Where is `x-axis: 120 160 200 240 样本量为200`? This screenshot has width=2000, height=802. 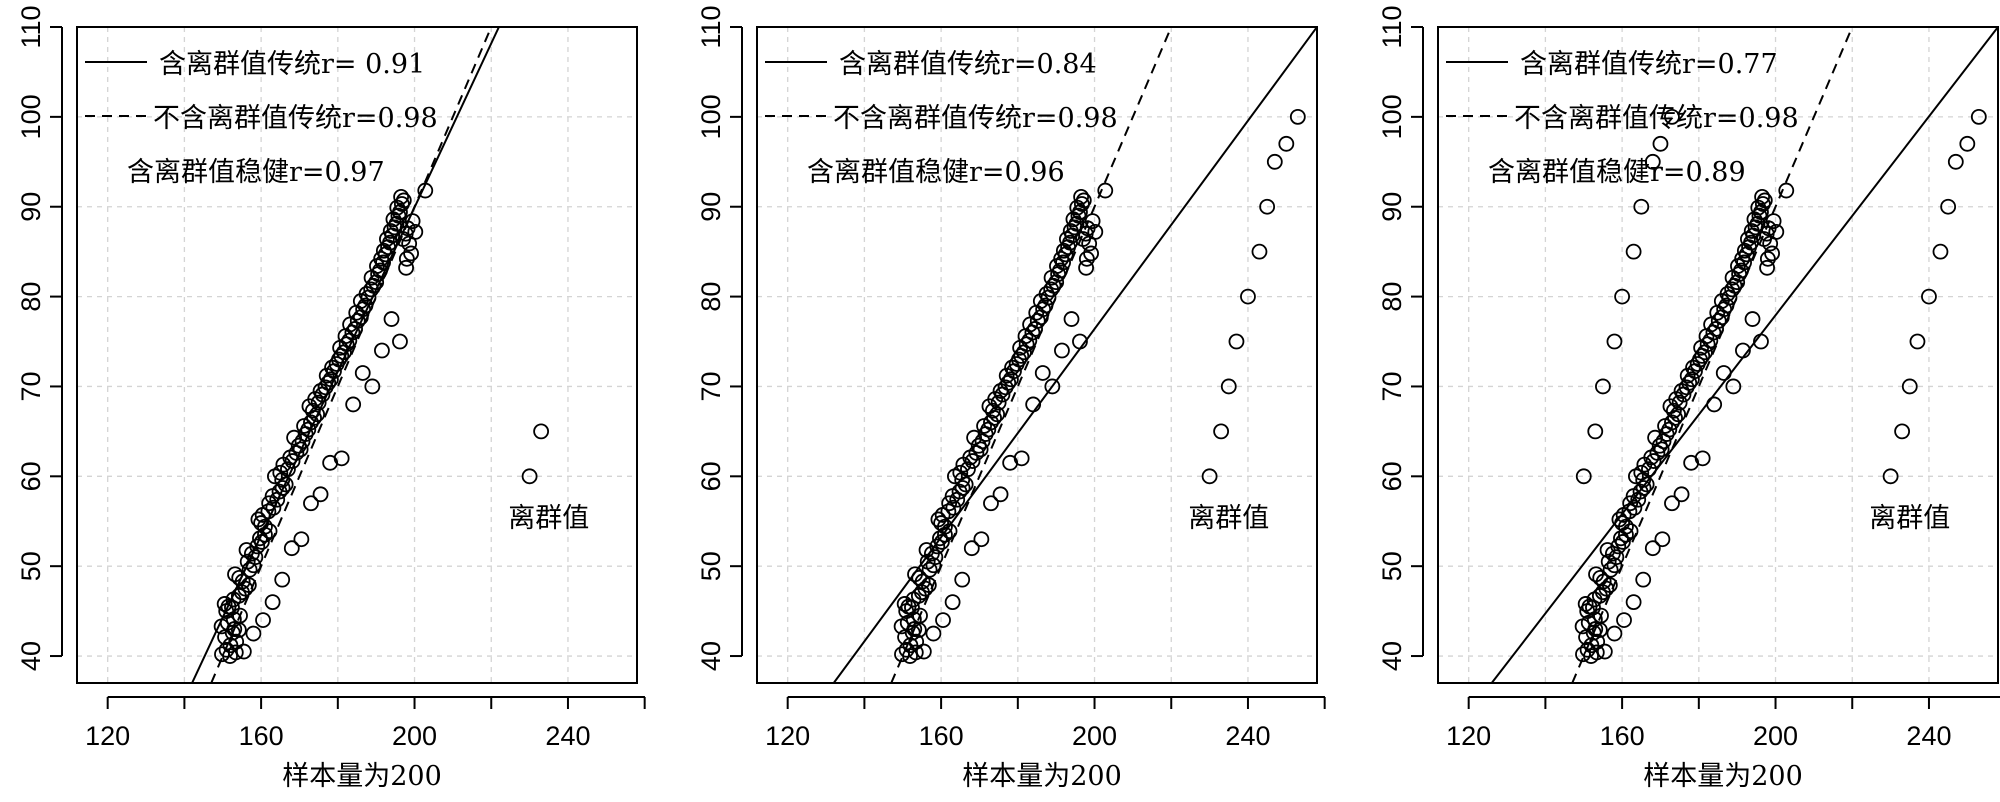
x-axis: 120 160 200 240 样本量为200 is located at coordinates (1045, 744).